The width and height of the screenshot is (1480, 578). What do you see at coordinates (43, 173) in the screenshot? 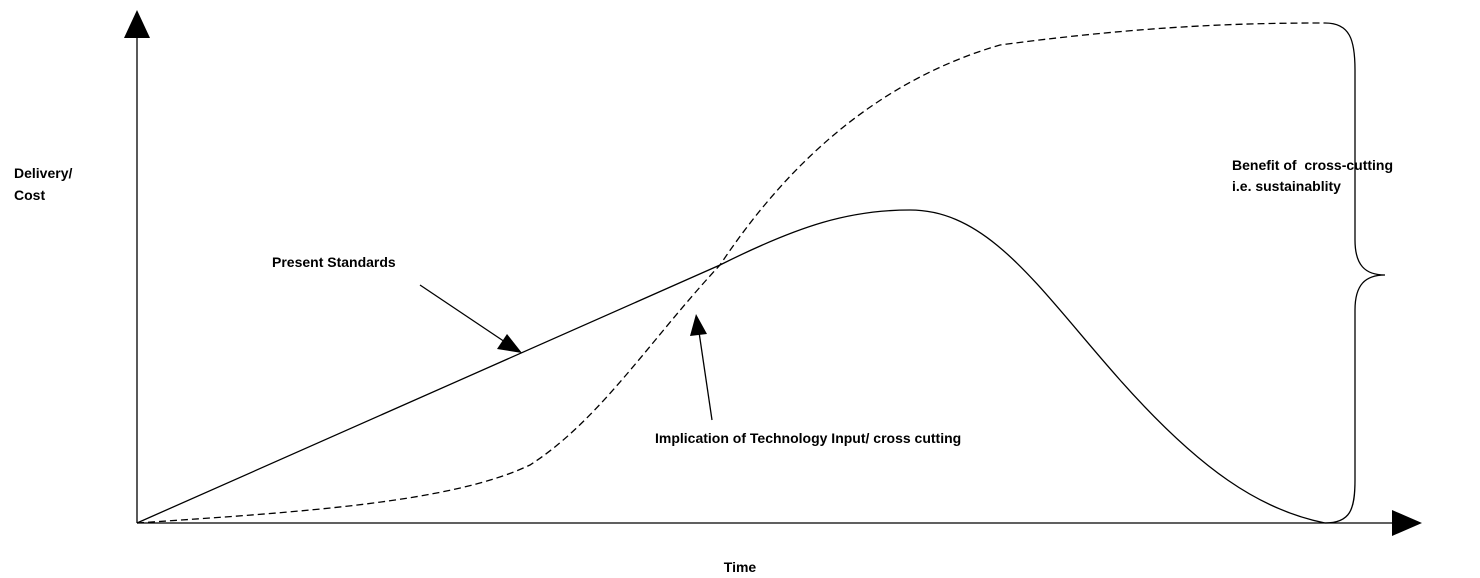
I see `y-axis-label: Delivery/` at bounding box center [43, 173].